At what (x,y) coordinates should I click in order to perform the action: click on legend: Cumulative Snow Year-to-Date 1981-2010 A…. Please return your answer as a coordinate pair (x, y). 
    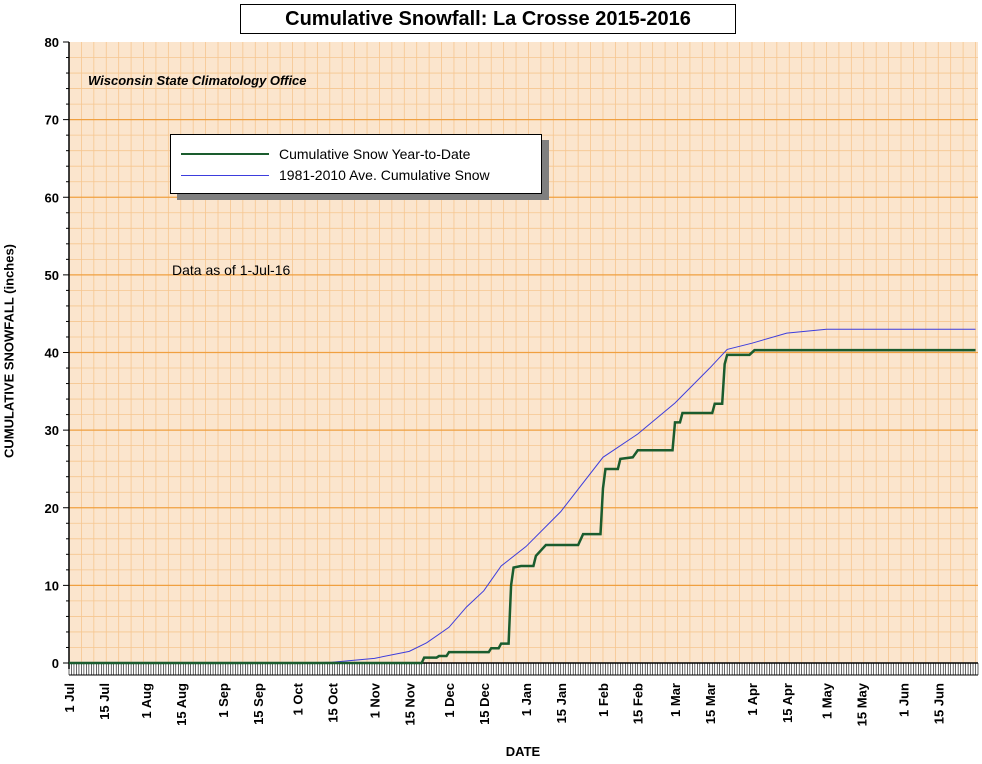
    Looking at the image, I should click on (356, 164).